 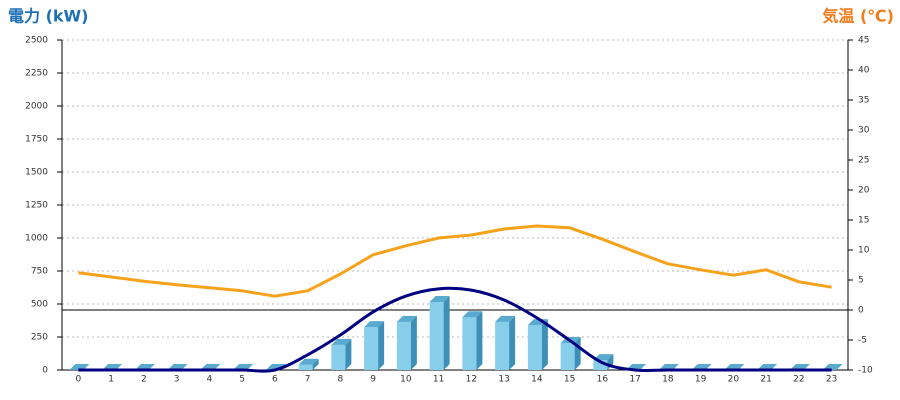 What do you see at coordinates (734, 380) in the screenshot?
I see `x-tick-label: 20` at bounding box center [734, 380].